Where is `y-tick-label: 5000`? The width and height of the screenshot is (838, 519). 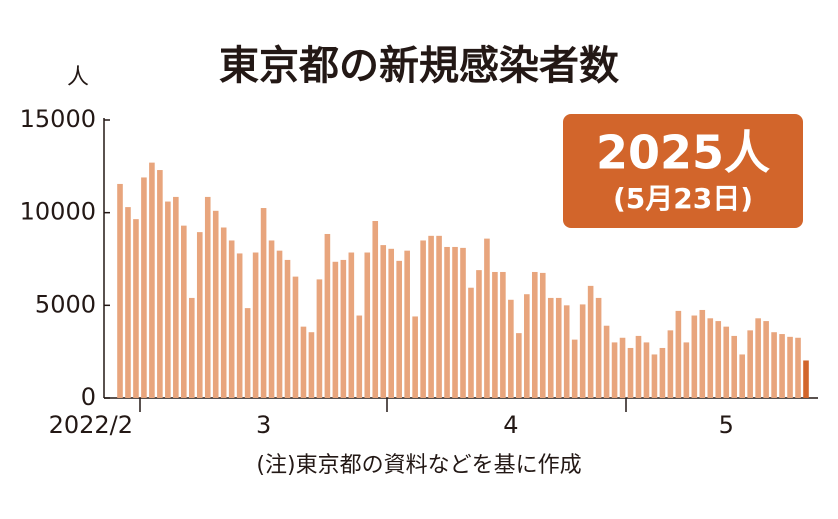
y-tick-label: 5000 is located at coordinates (65, 304).